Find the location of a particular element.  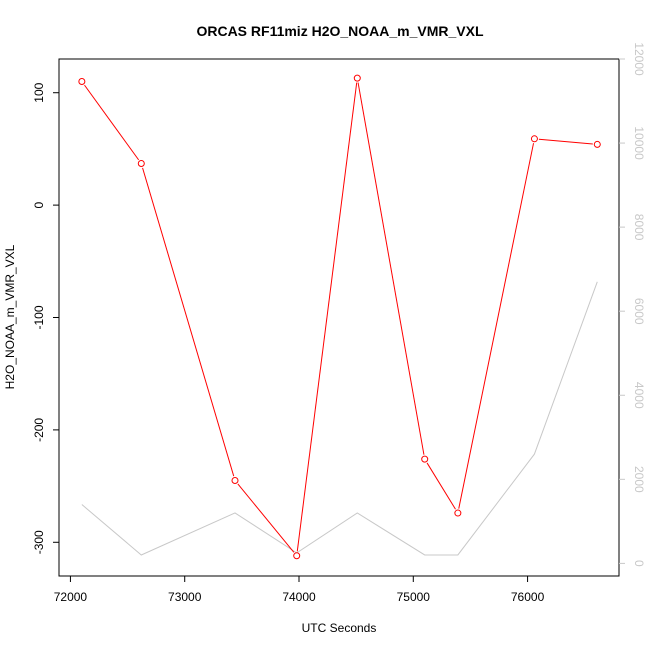

x-tick-label: 74000 is located at coordinates (299, 597).